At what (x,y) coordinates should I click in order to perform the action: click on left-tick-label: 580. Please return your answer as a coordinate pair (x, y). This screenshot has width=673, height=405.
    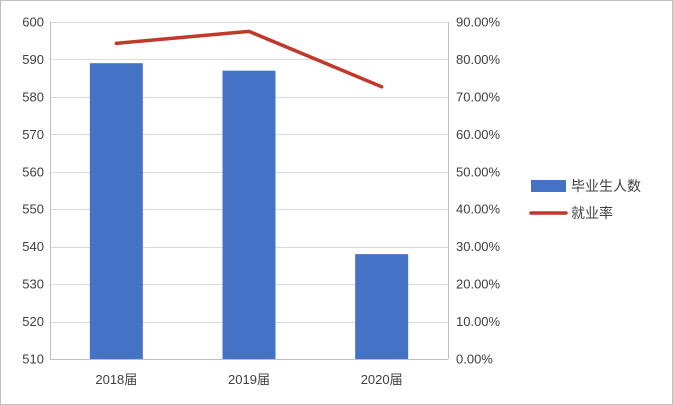
    Looking at the image, I should click on (33, 96).